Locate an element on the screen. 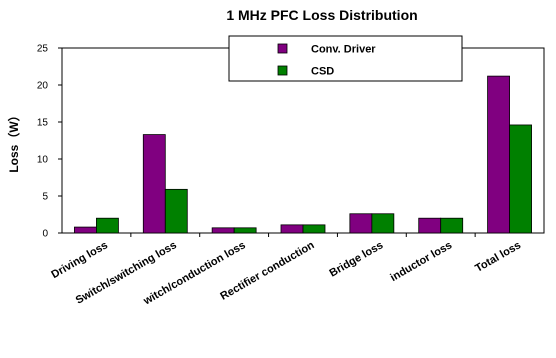 This screenshot has height=358, width=556. x-category-label: Bridge loss is located at coordinates (356, 259).